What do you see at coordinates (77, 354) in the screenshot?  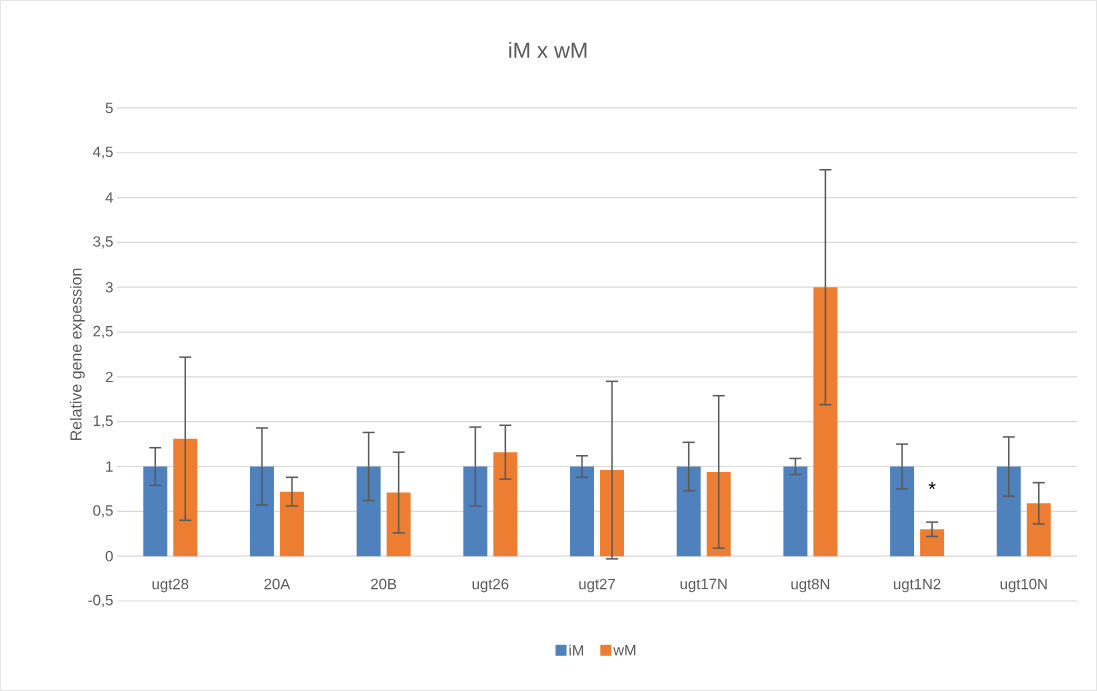 I see `y-axis-title: Relative gene expession` at bounding box center [77, 354].